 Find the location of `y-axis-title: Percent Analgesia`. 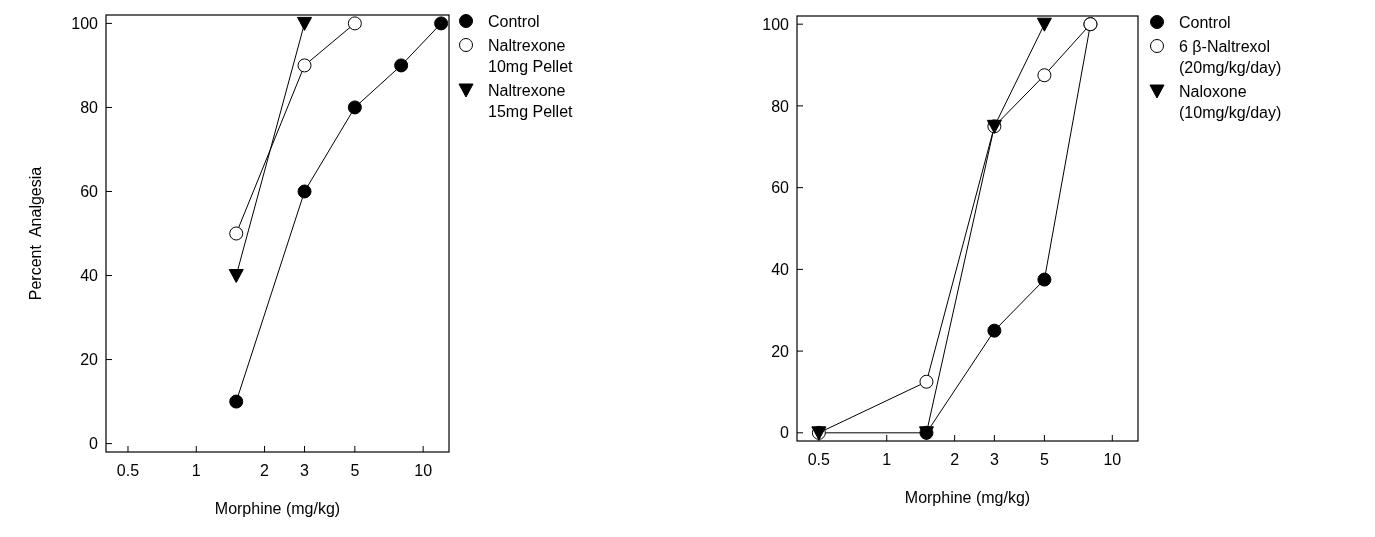

y-axis-title: Percent Analgesia is located at coordinates (35, 233).